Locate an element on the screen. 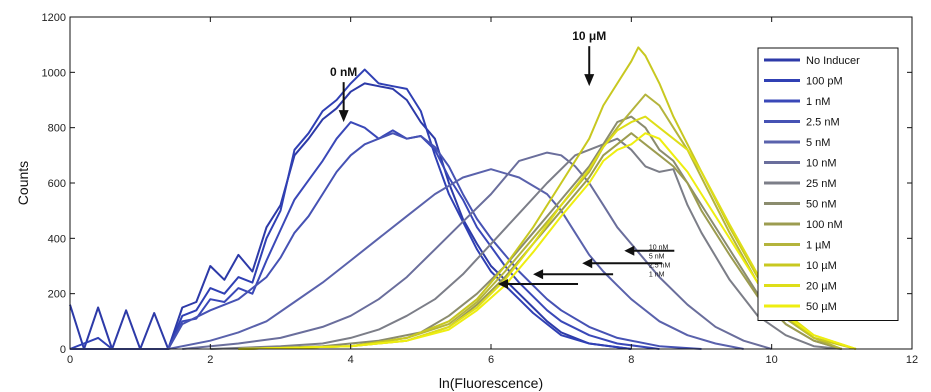 Image resolution: width=931 pixels, height=392 pixels. y-axis-label: Counts is located at coordinates (23, 183).